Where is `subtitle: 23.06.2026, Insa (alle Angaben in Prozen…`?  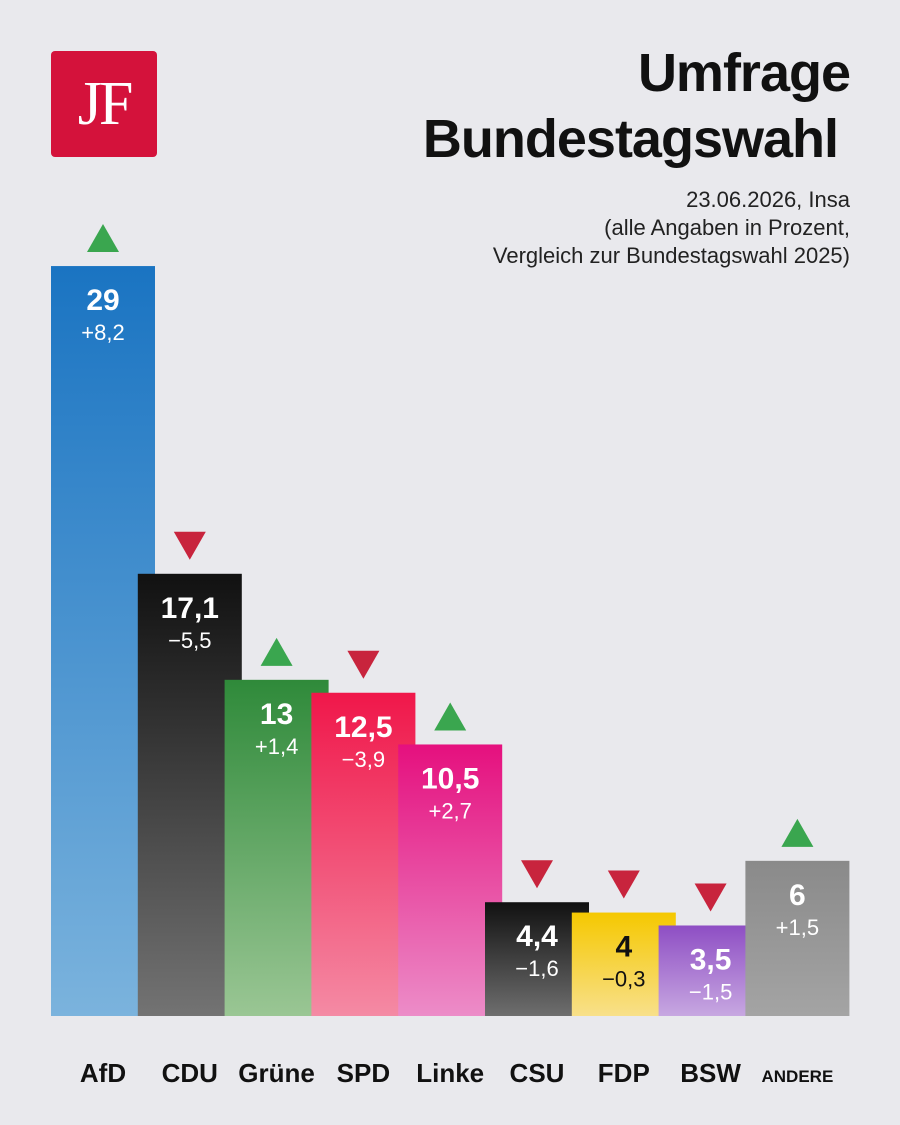 subtitle: 23.06.2026, Insa (alle Angaben in Prozen… is located at coordinates (671, 228).